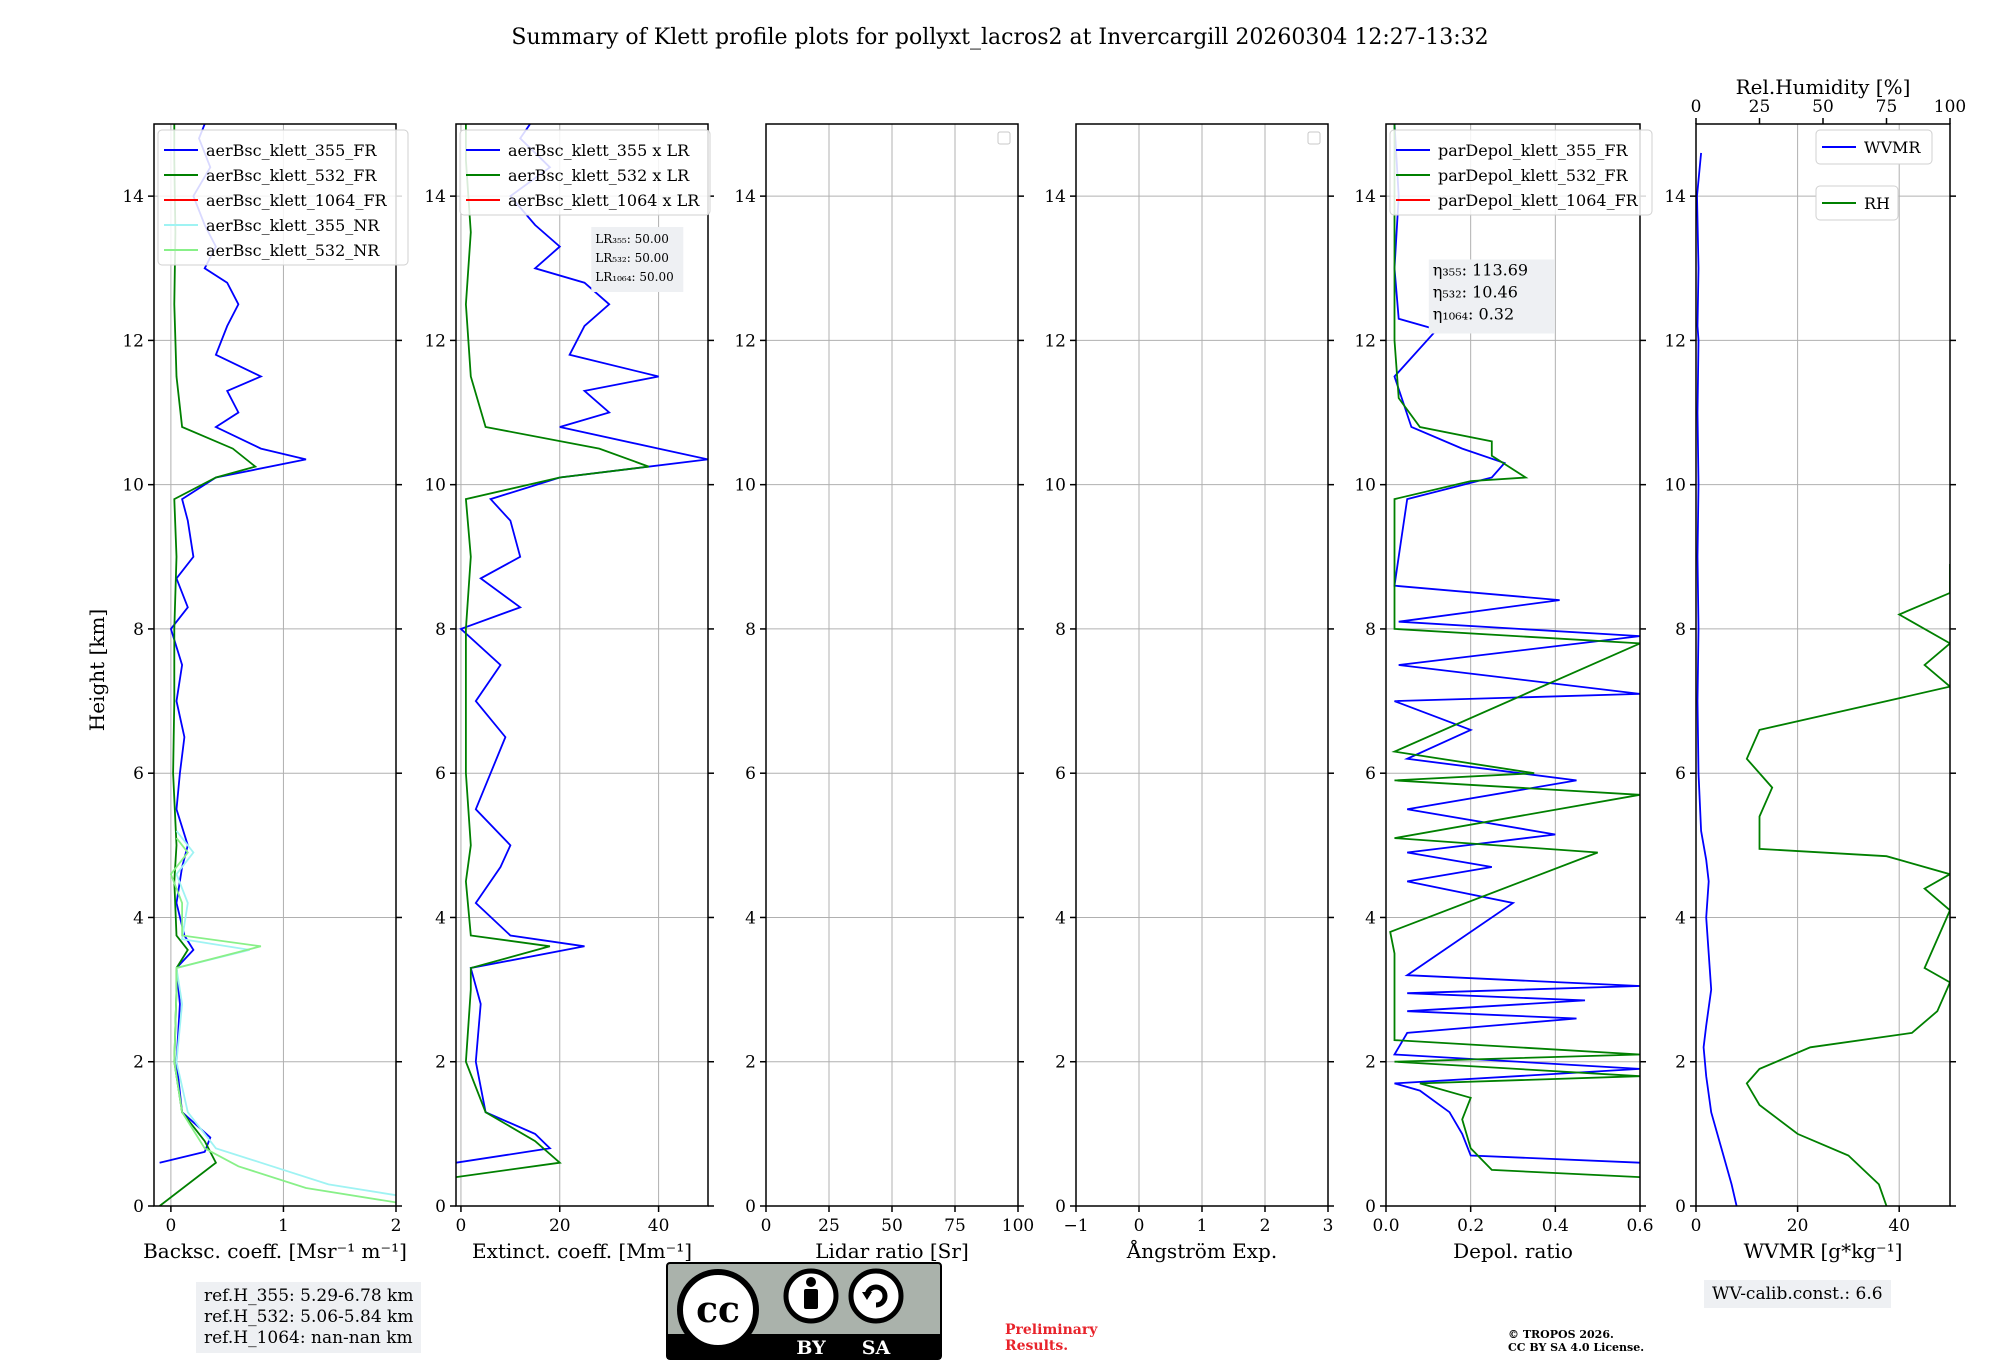 The image size is (2000, 1364). Describe the element at coordinates (632, 239) in the screenshot. I see `annotation-text: LR₃₅₅: 50.00` at that location.